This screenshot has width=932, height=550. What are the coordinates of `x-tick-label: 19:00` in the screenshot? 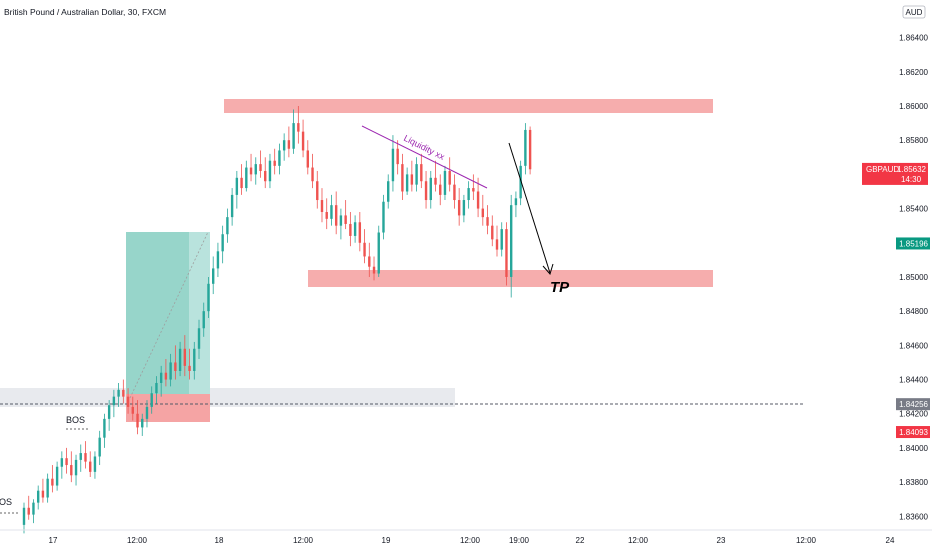 It's located at (519, 540).